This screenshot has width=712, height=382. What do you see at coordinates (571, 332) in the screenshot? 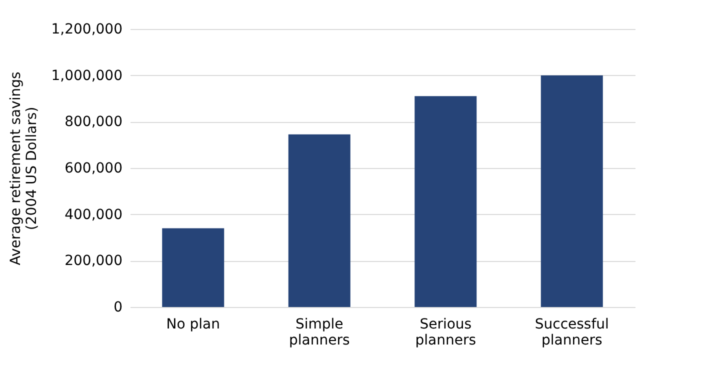
I see `x-tick-label: Successful planners` at bounding box center [571, 332].